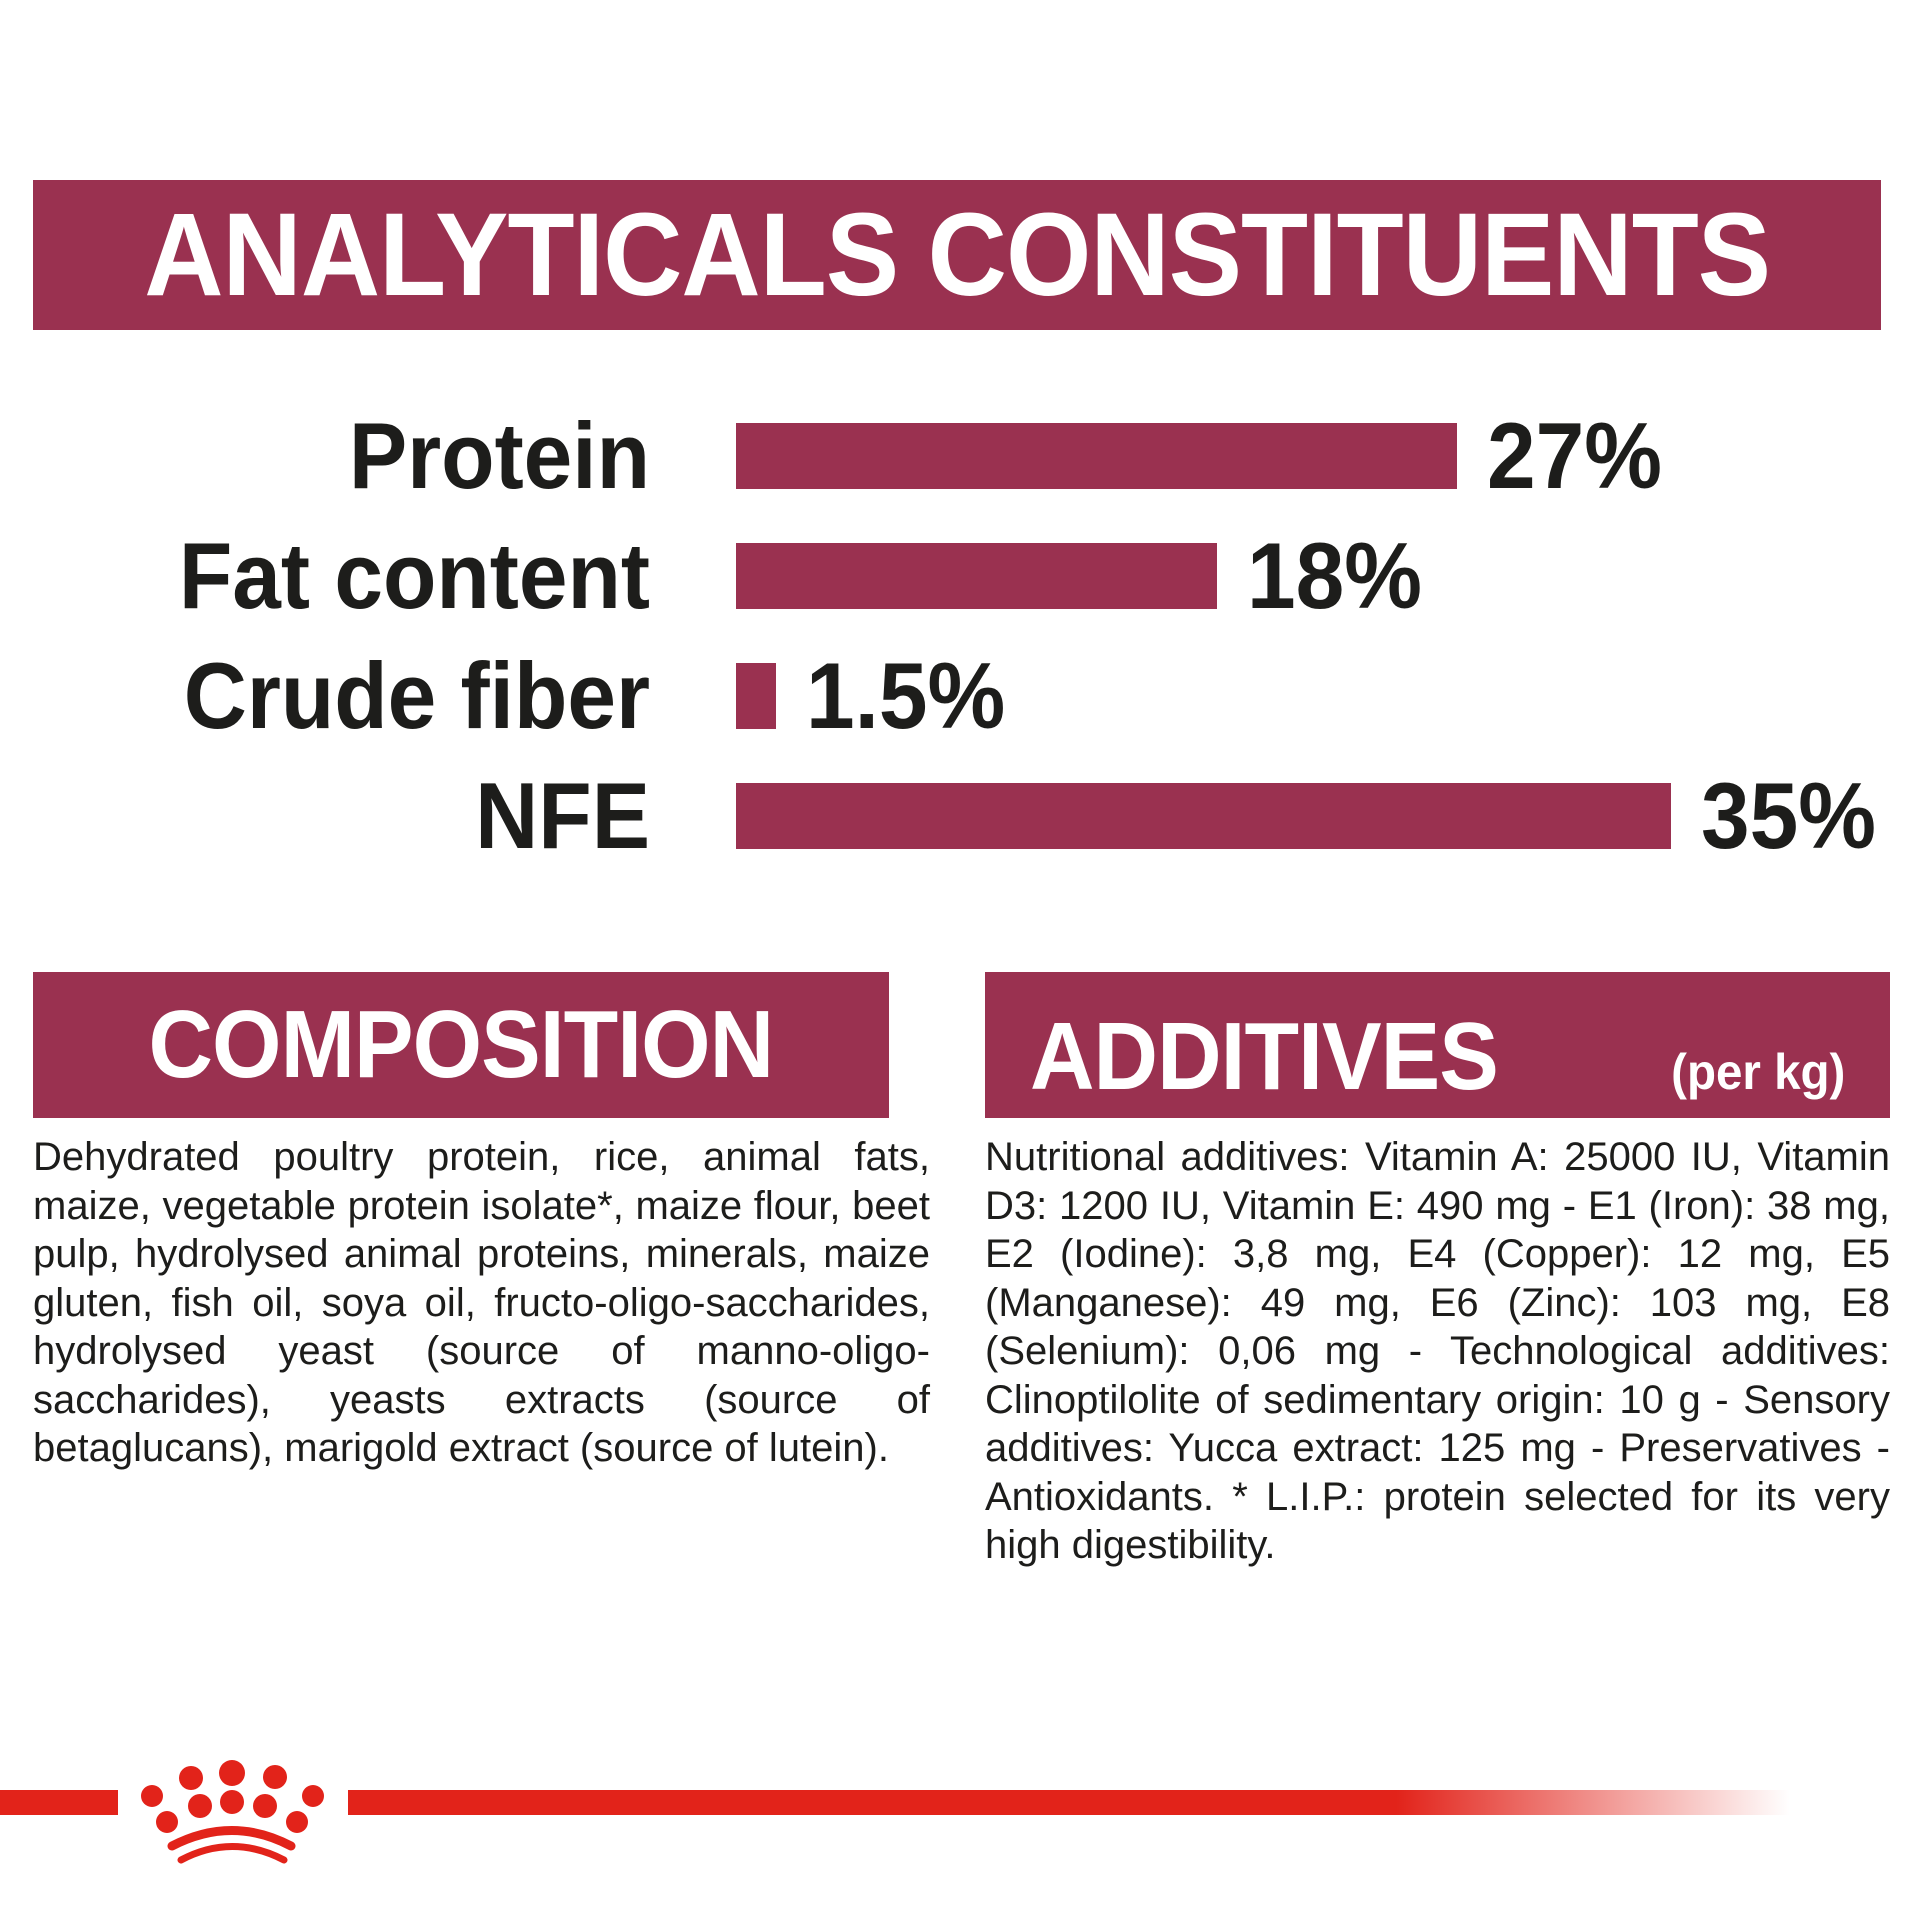  I want to click on analyticals-title: ANALYTICALS CONSTITUENTS, so click(957, 255).